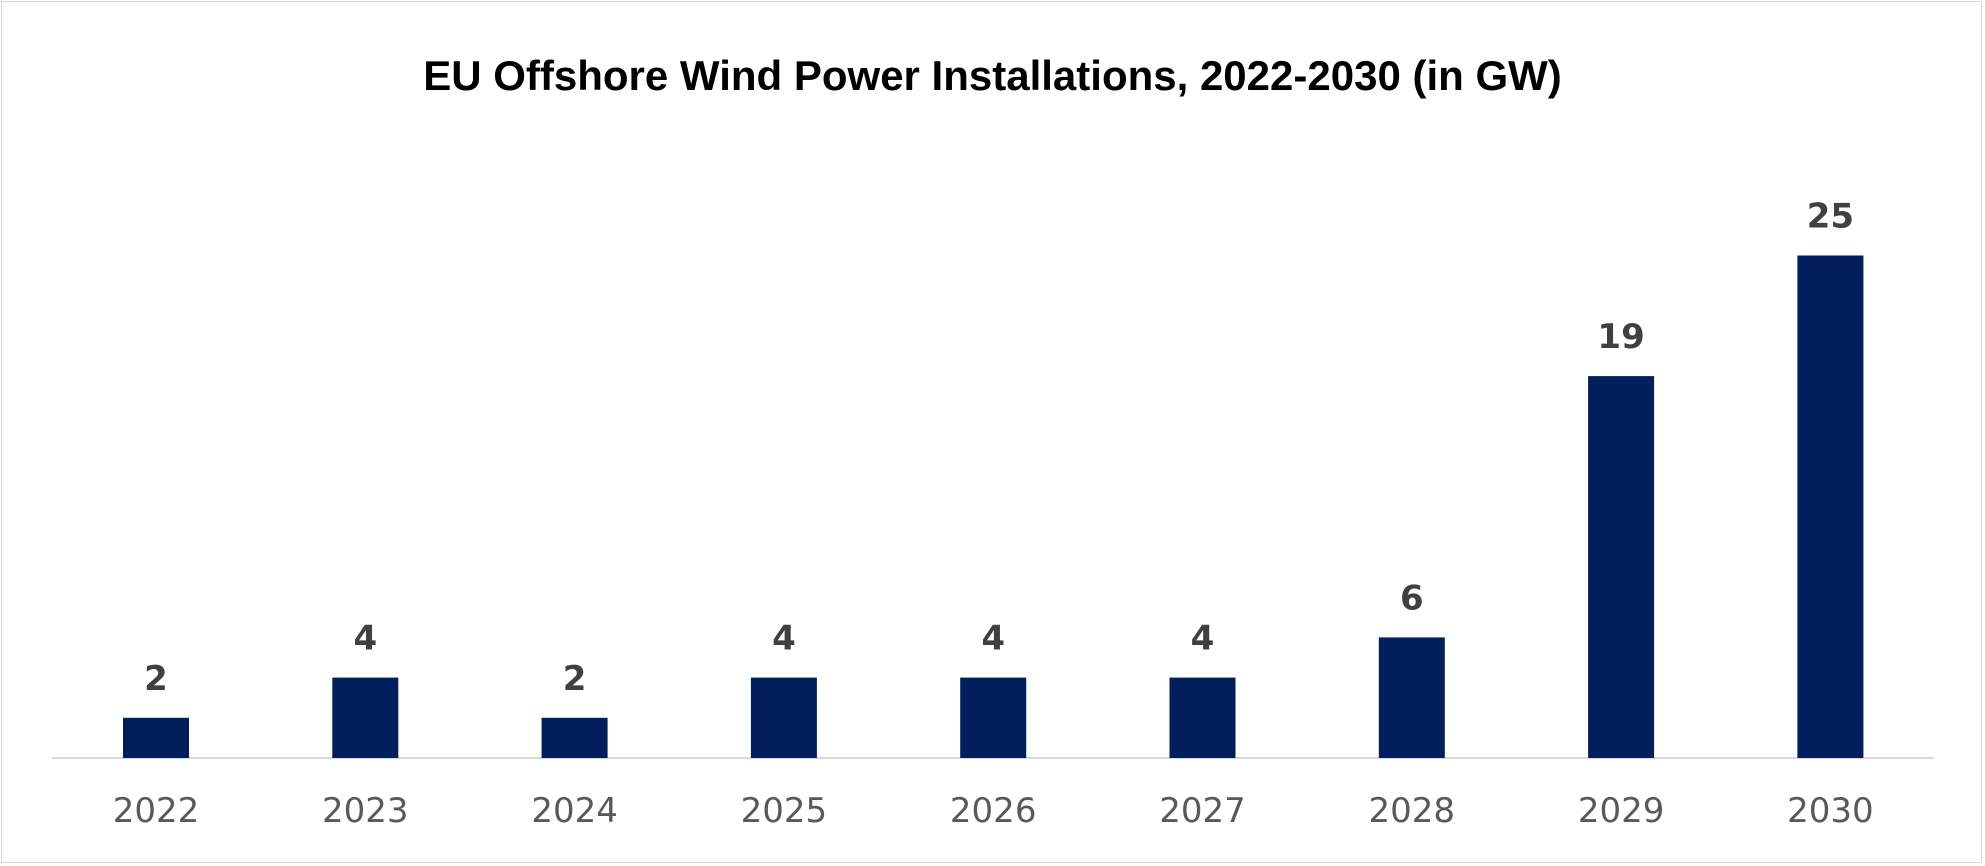 The width and height of the screenshot is (1985, 866). Describe the element at coordinates (156, 679) in the screenshot. I see `data-label-2022: 2` at that location.